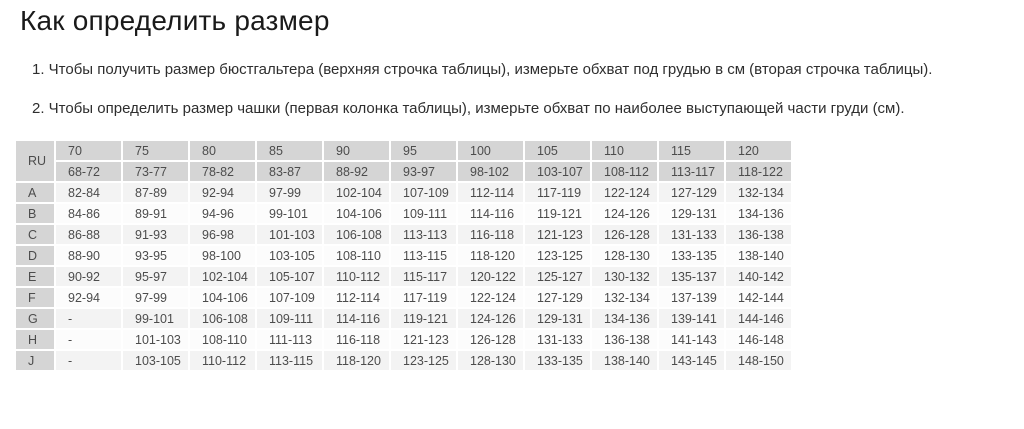  Describe the element at coordinates (222, 192) in the screenshot. I see `size-range-cell: 92-94` at that location.